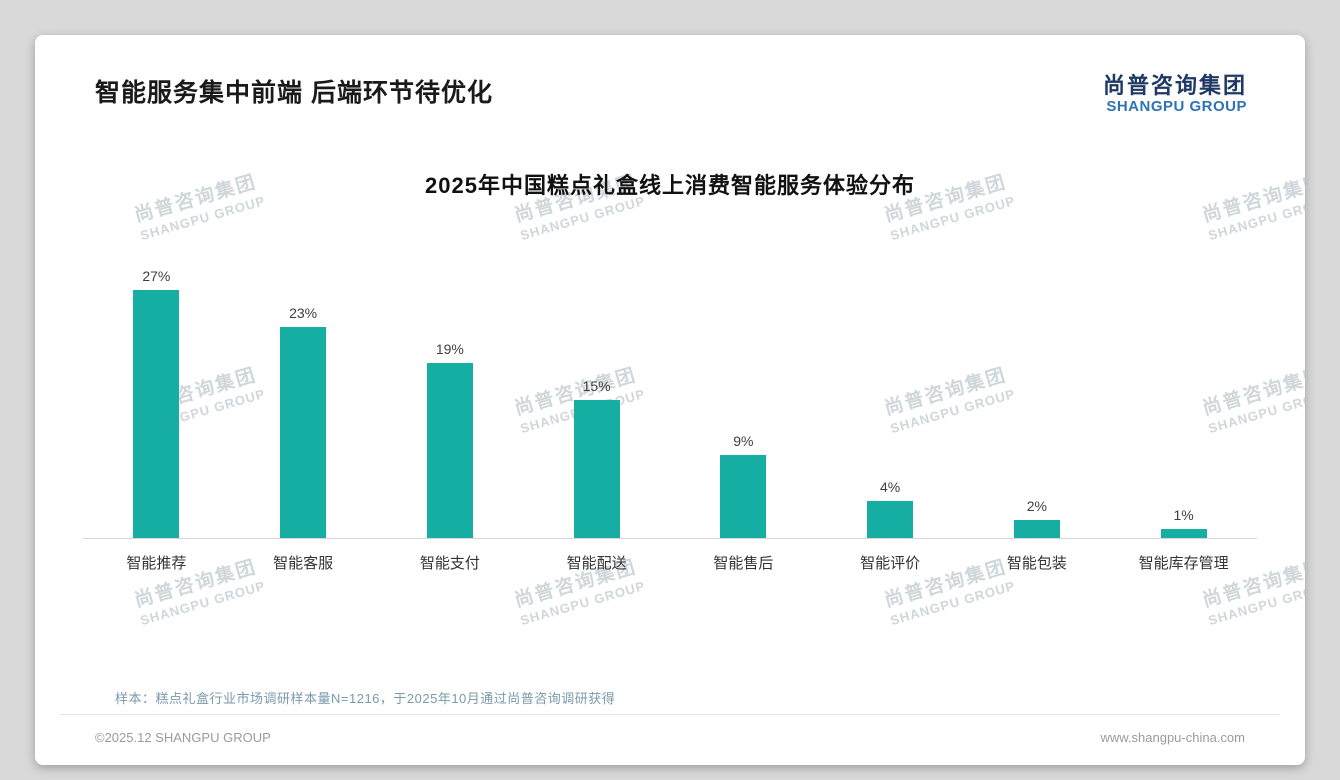 The image size is (1340, 780). Describe the element at coordinates (183, 737) in the screenshot. I see `copyright-text: ©2025.12 SHANGPU GROUP` at that location.